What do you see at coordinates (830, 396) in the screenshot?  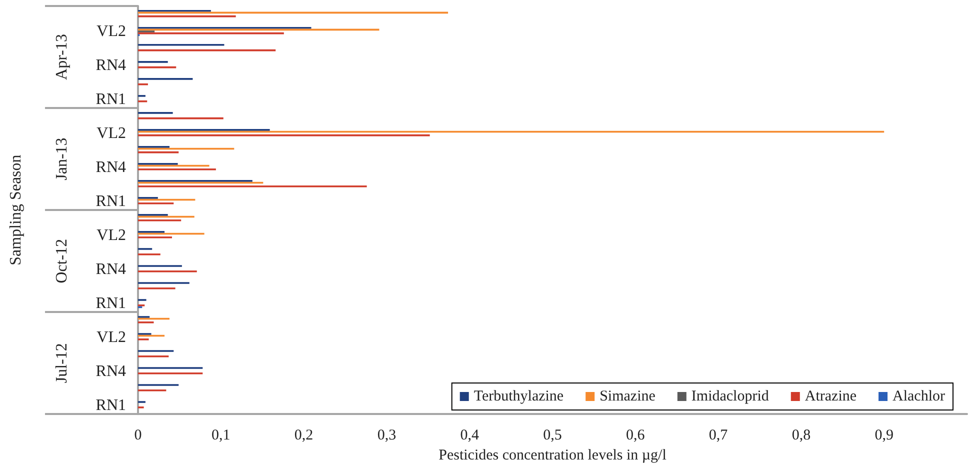 I see `legend-label: Atrazine` at bounding box center [830, 396].